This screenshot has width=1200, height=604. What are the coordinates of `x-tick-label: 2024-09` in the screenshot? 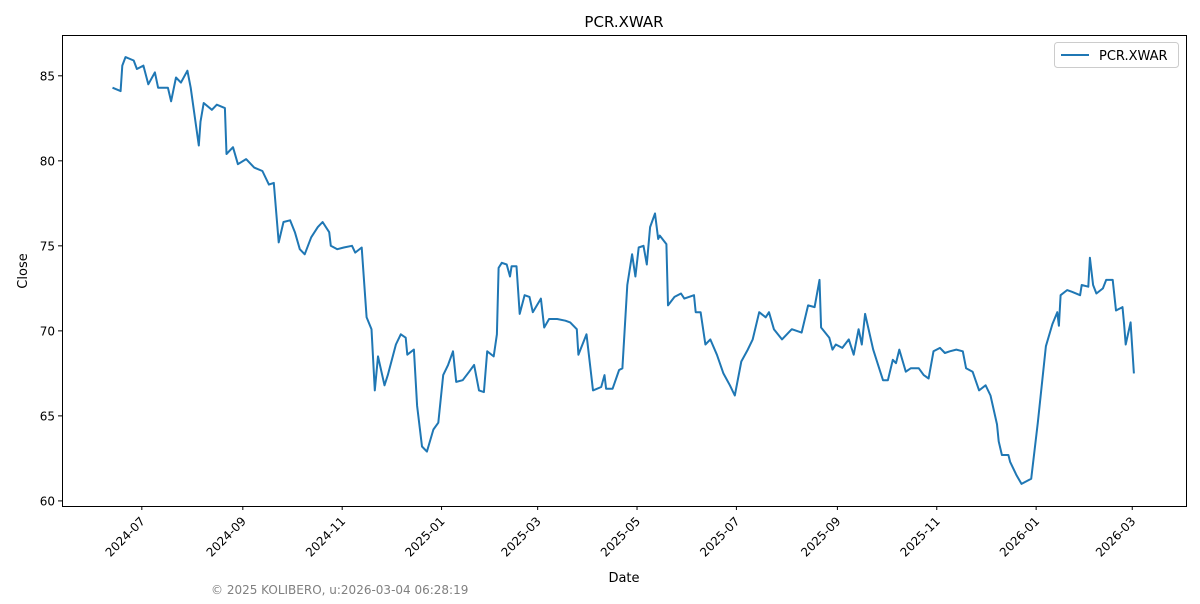 It's located at (226, 536).